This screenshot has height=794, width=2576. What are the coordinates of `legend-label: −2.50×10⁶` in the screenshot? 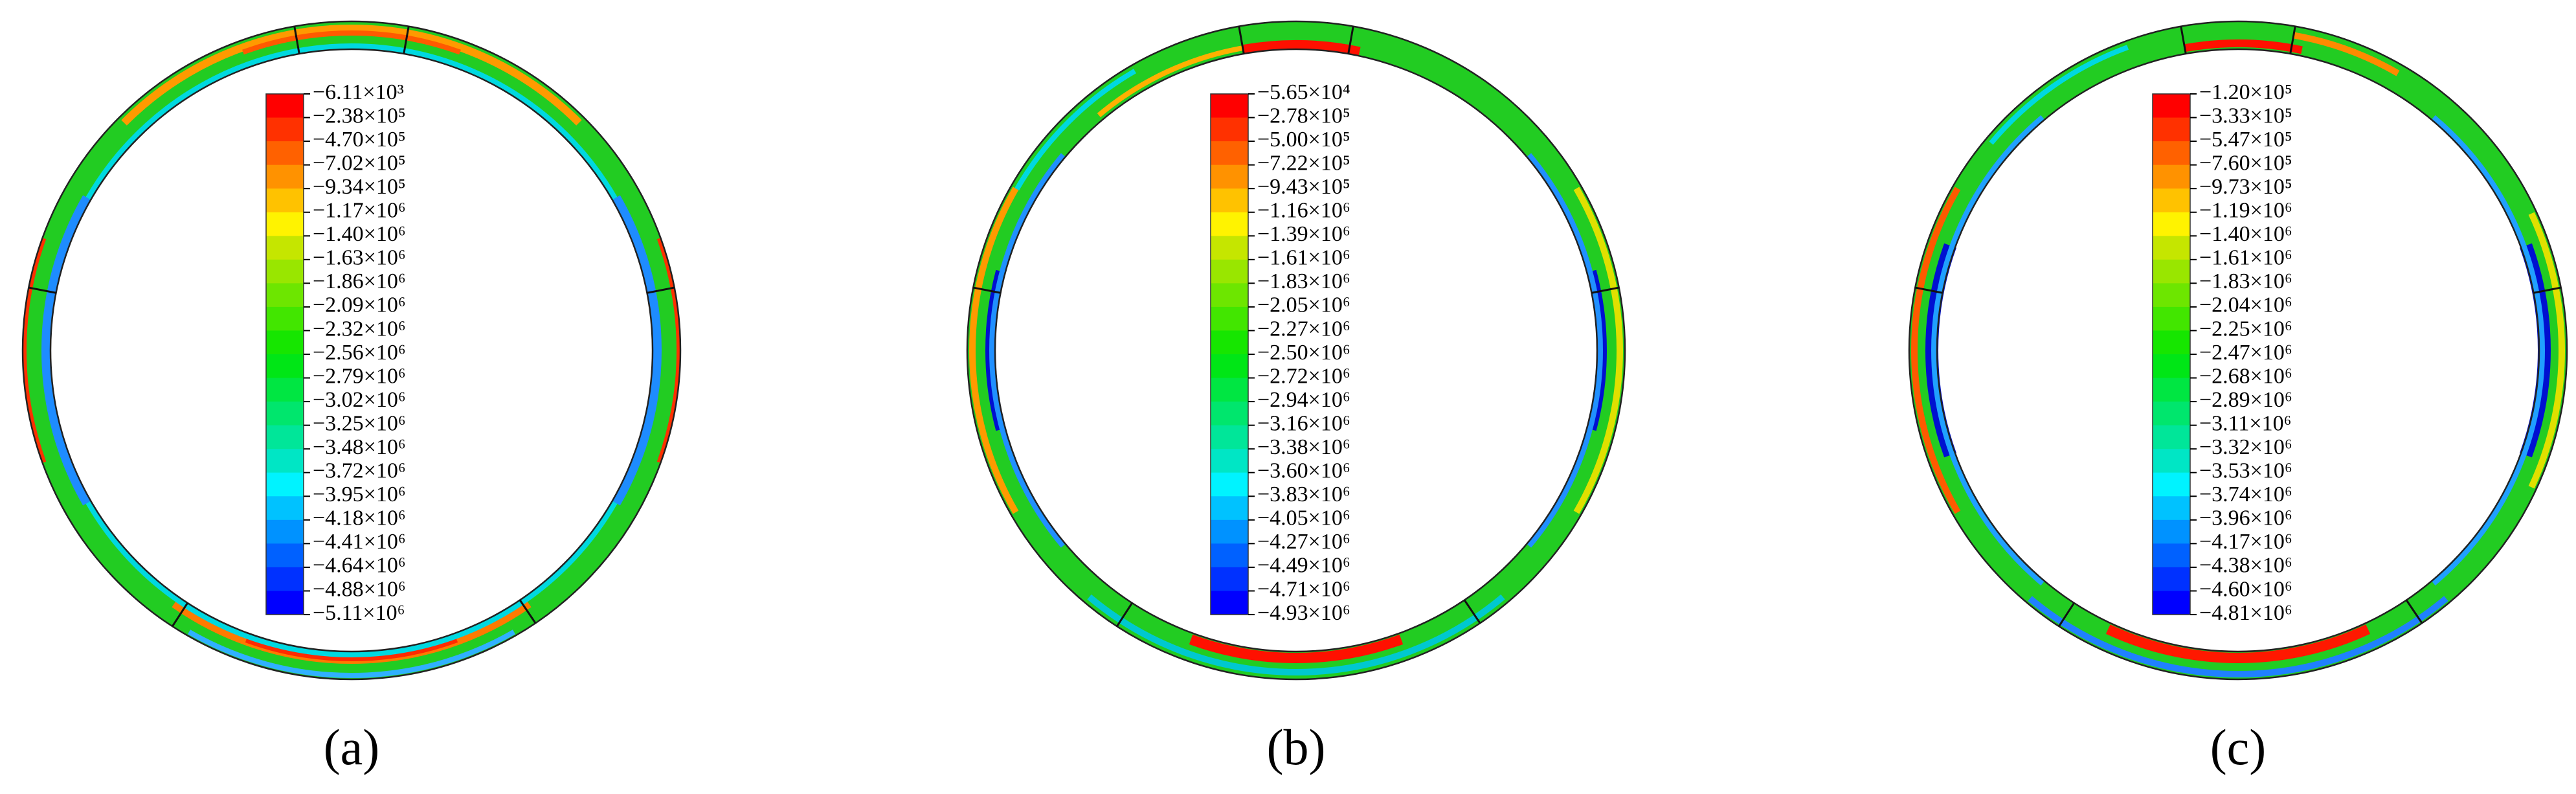 It's located at (1304, 353).